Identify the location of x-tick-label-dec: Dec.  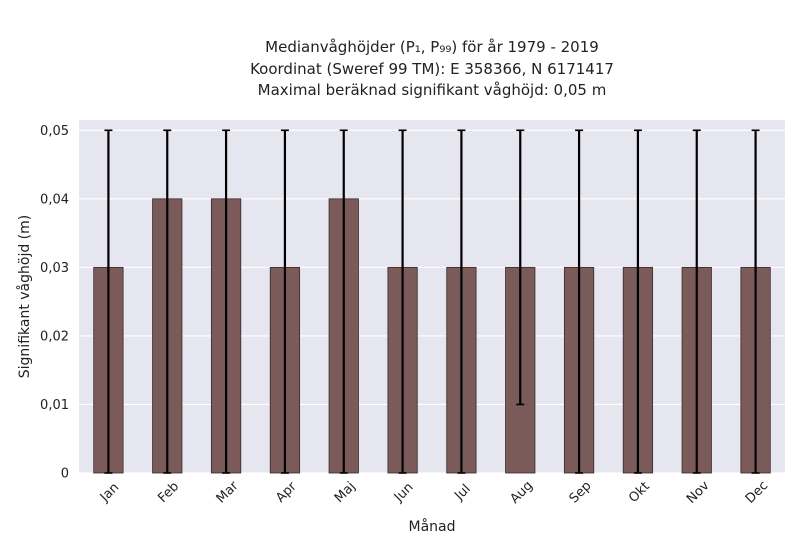
(757, 492).